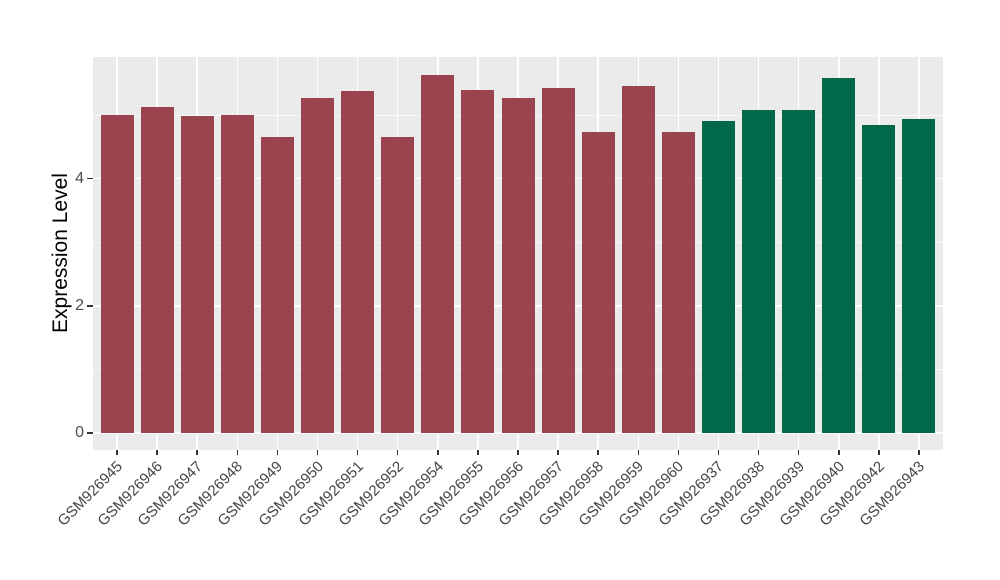 Image resolution: width=1000 pixels, height=580 pixels. What do you see at coordinates (839, 255) in the screenshot?
I see `bar-GSM926940` at bounding box center [839, 255].